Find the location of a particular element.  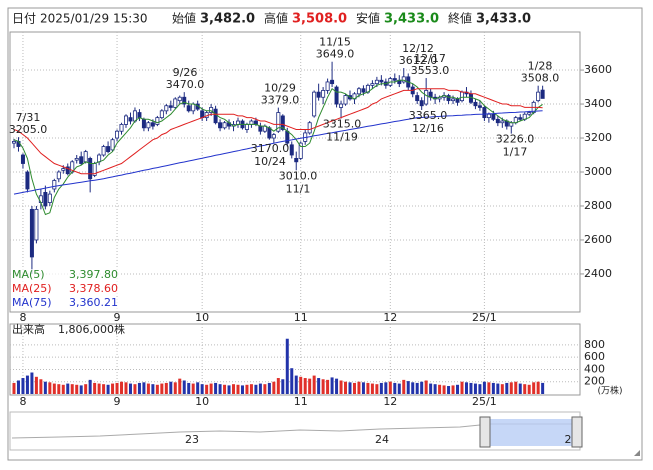

y-tick-label: 3200 is located at coordinates (598, 137).